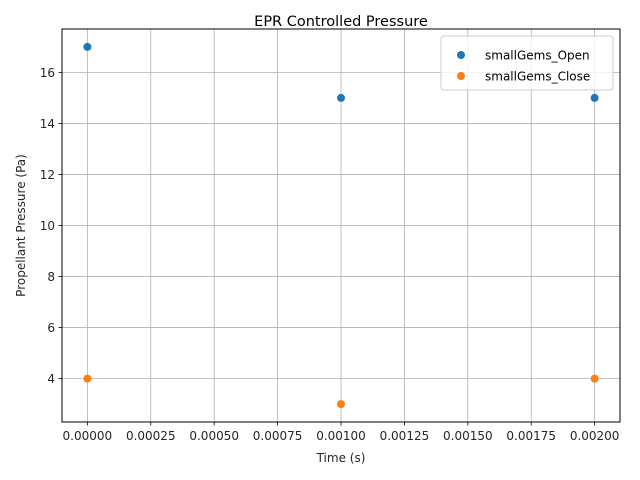 Image resolution: width=640 pixels, height=480 pixels. Describe the element at coordinates (341, 436) in the screenshot. I see `x-tick-label: 0.00100` at that location.